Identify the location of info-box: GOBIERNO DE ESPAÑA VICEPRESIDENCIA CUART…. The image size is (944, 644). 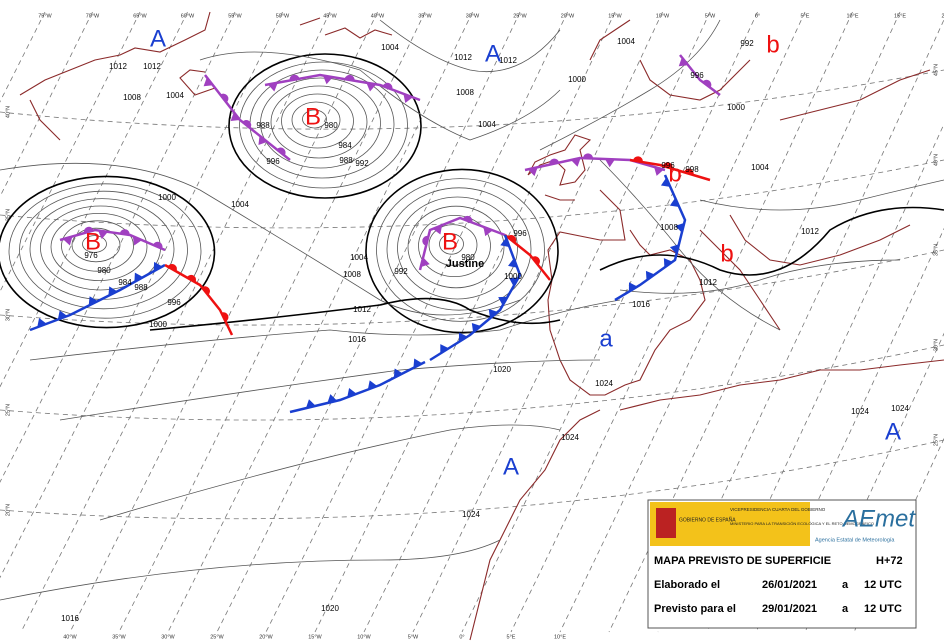
(782, 564).